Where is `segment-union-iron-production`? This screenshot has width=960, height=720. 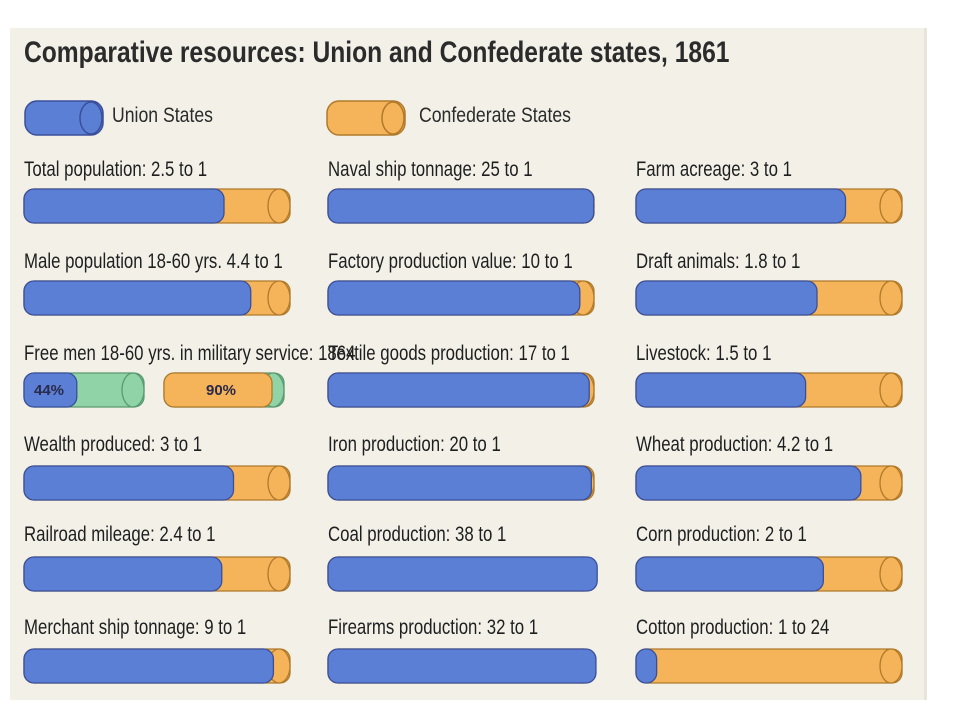
segment-union-iron-production is located at coordinates (459, 483).